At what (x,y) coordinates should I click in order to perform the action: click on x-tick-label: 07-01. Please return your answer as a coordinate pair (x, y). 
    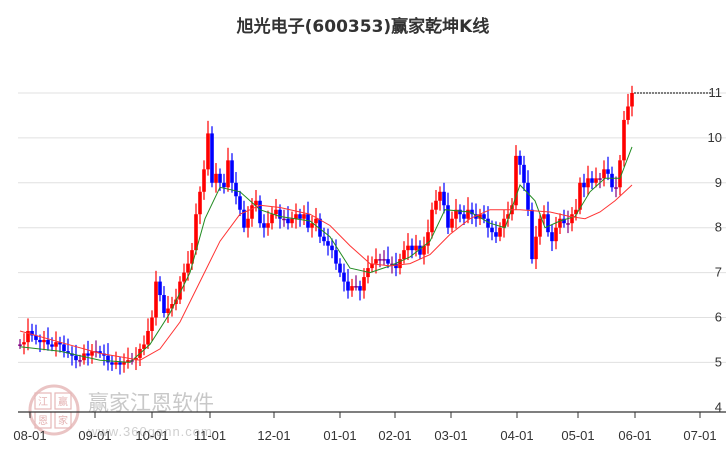
    Looking at the image, I should click on (699, 435).